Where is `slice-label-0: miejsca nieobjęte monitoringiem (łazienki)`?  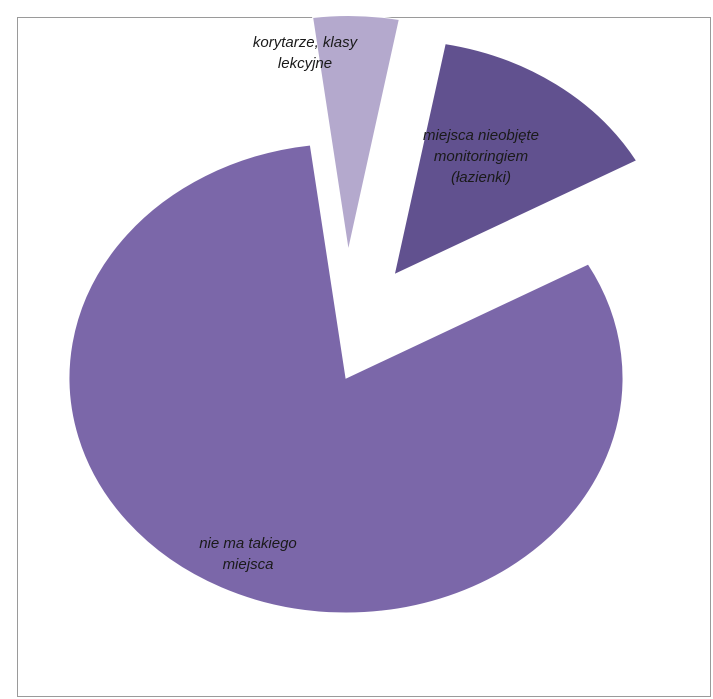 slice-label-0: miejsca nieobjęte monitoringiem (łazienki) is located at coordinates (481, 156).